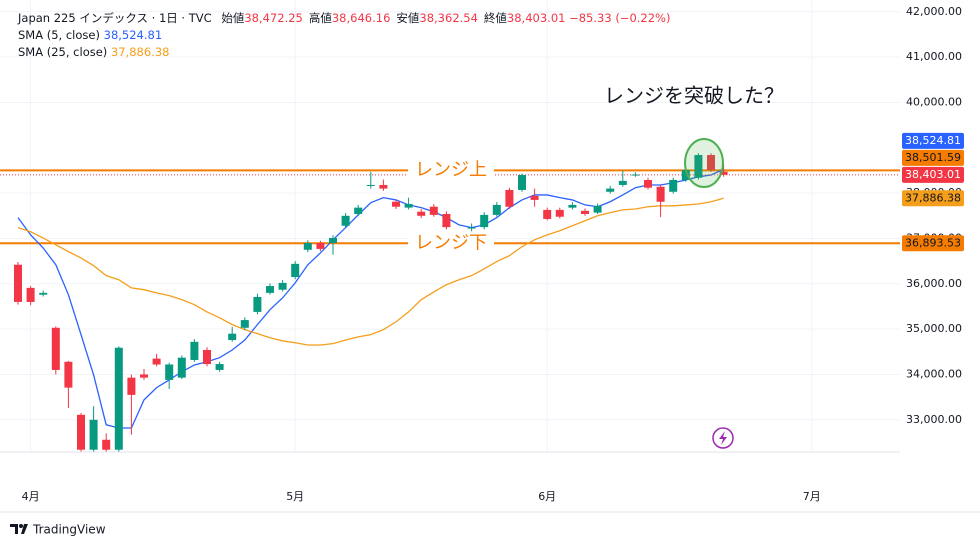 The width and height of the screenshot is (980, 548). What do you see at coordinates (934, 328) in the screenshot?
I see `y-tick-label: 35,000.00` at bounding box center [934, 328].